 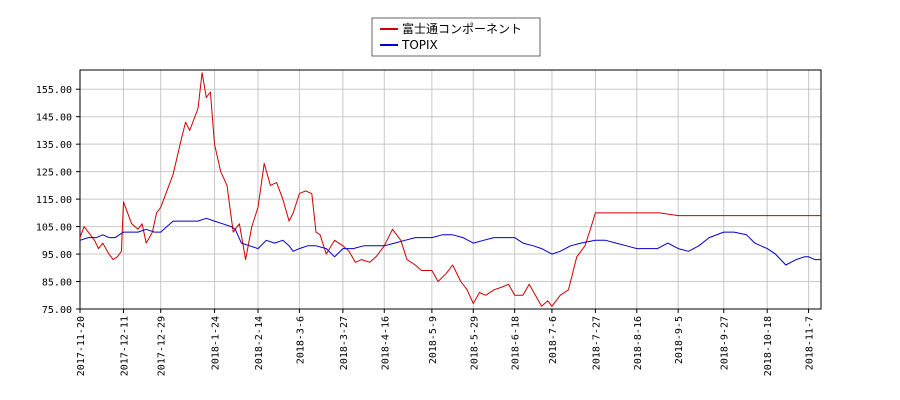 I want to click on y-tick-label: 145.00, so click(x=54, y=118).